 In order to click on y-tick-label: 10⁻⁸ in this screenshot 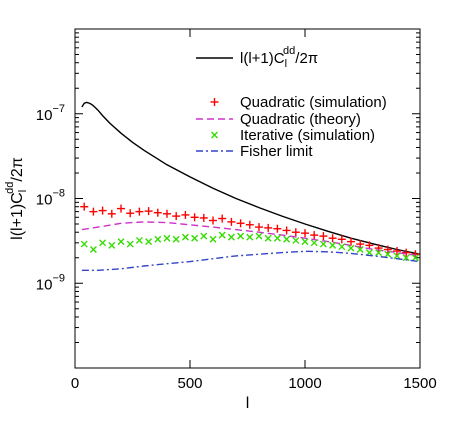, I will do `click(50, 198)`.